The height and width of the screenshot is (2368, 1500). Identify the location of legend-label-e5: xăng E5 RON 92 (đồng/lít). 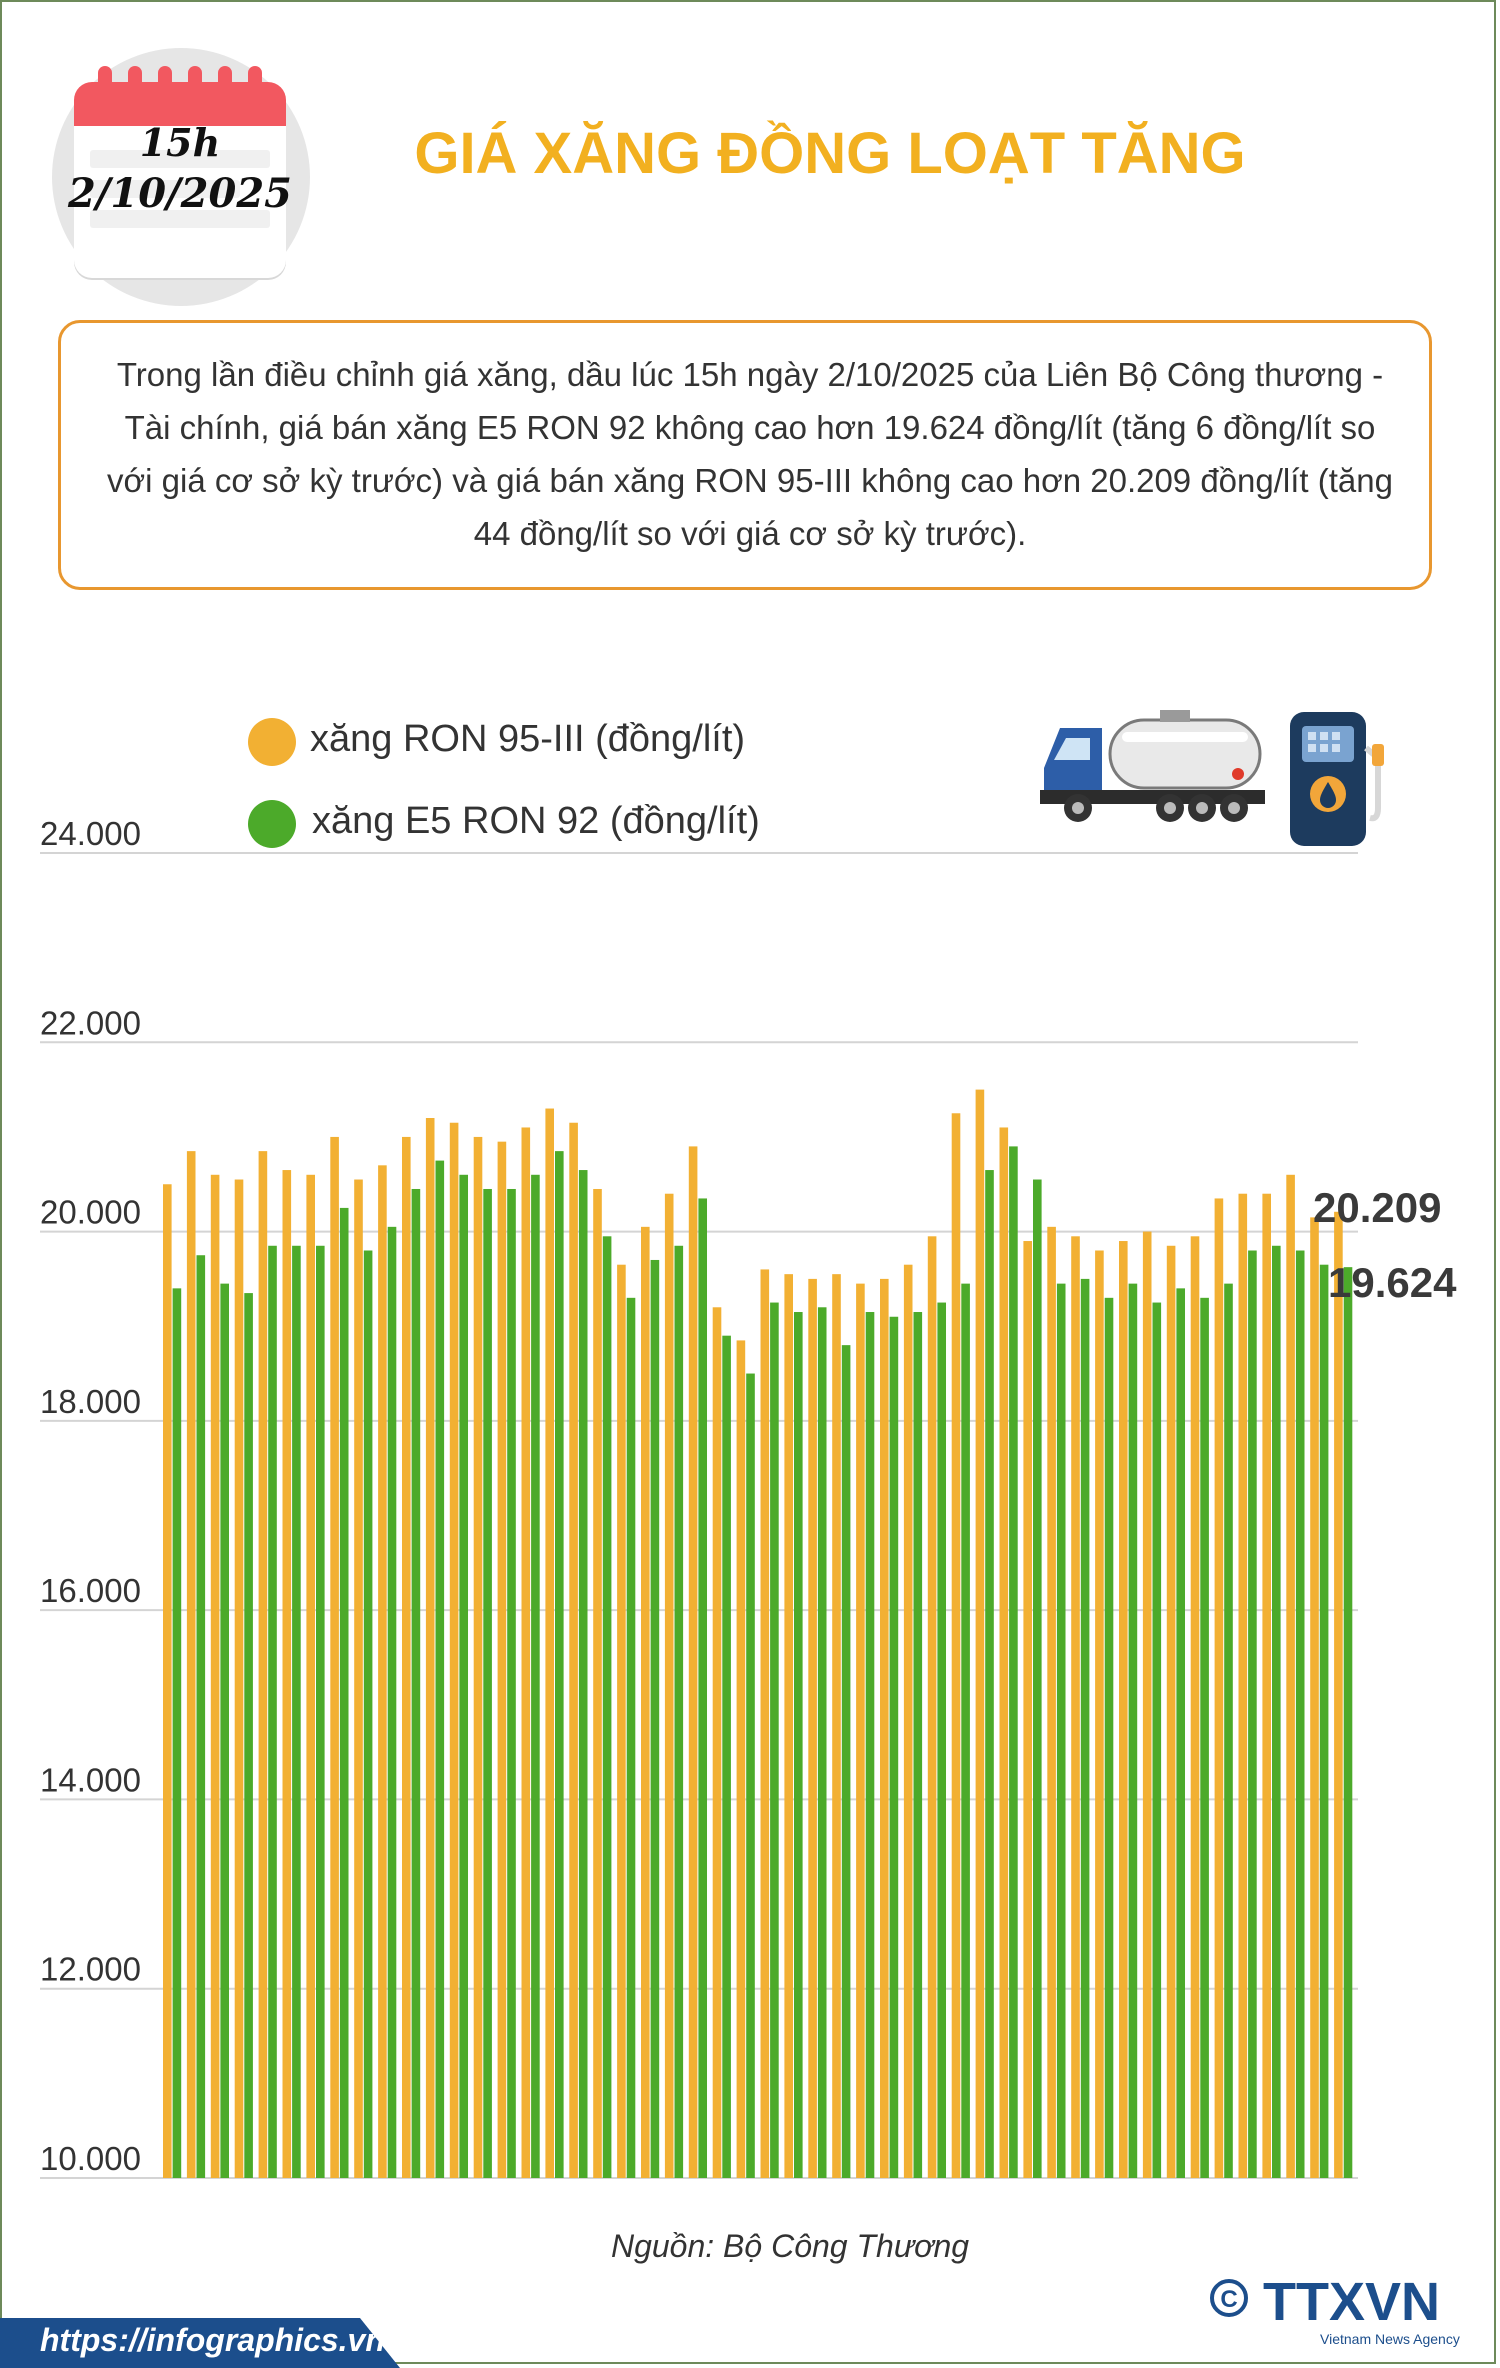
(536, 821).